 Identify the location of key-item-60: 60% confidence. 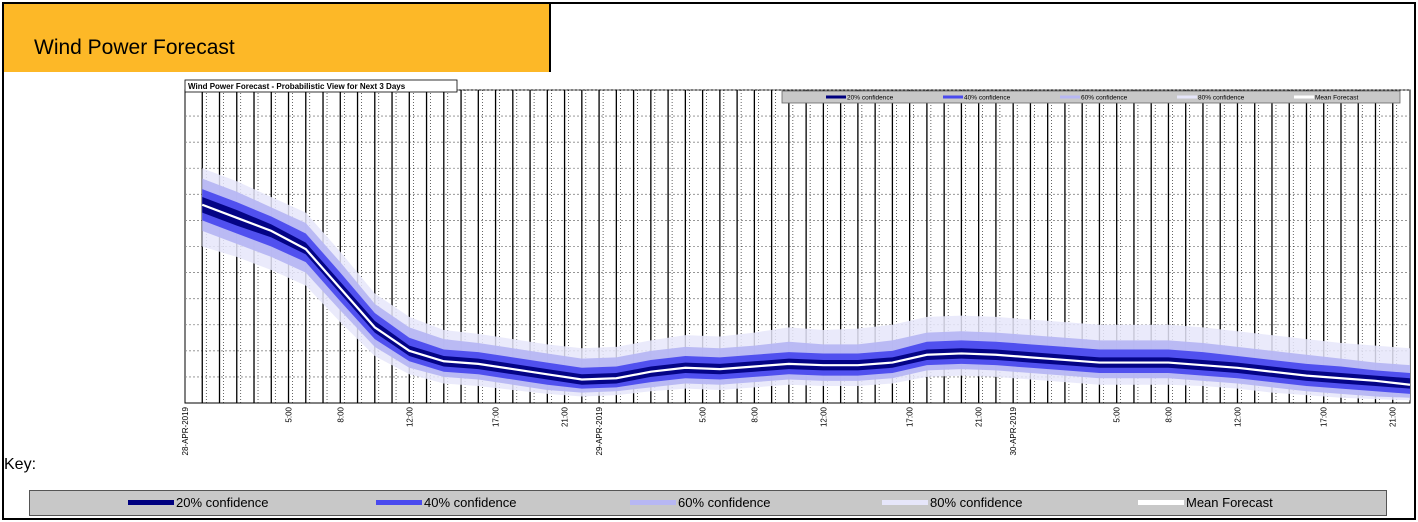
(700, 502).